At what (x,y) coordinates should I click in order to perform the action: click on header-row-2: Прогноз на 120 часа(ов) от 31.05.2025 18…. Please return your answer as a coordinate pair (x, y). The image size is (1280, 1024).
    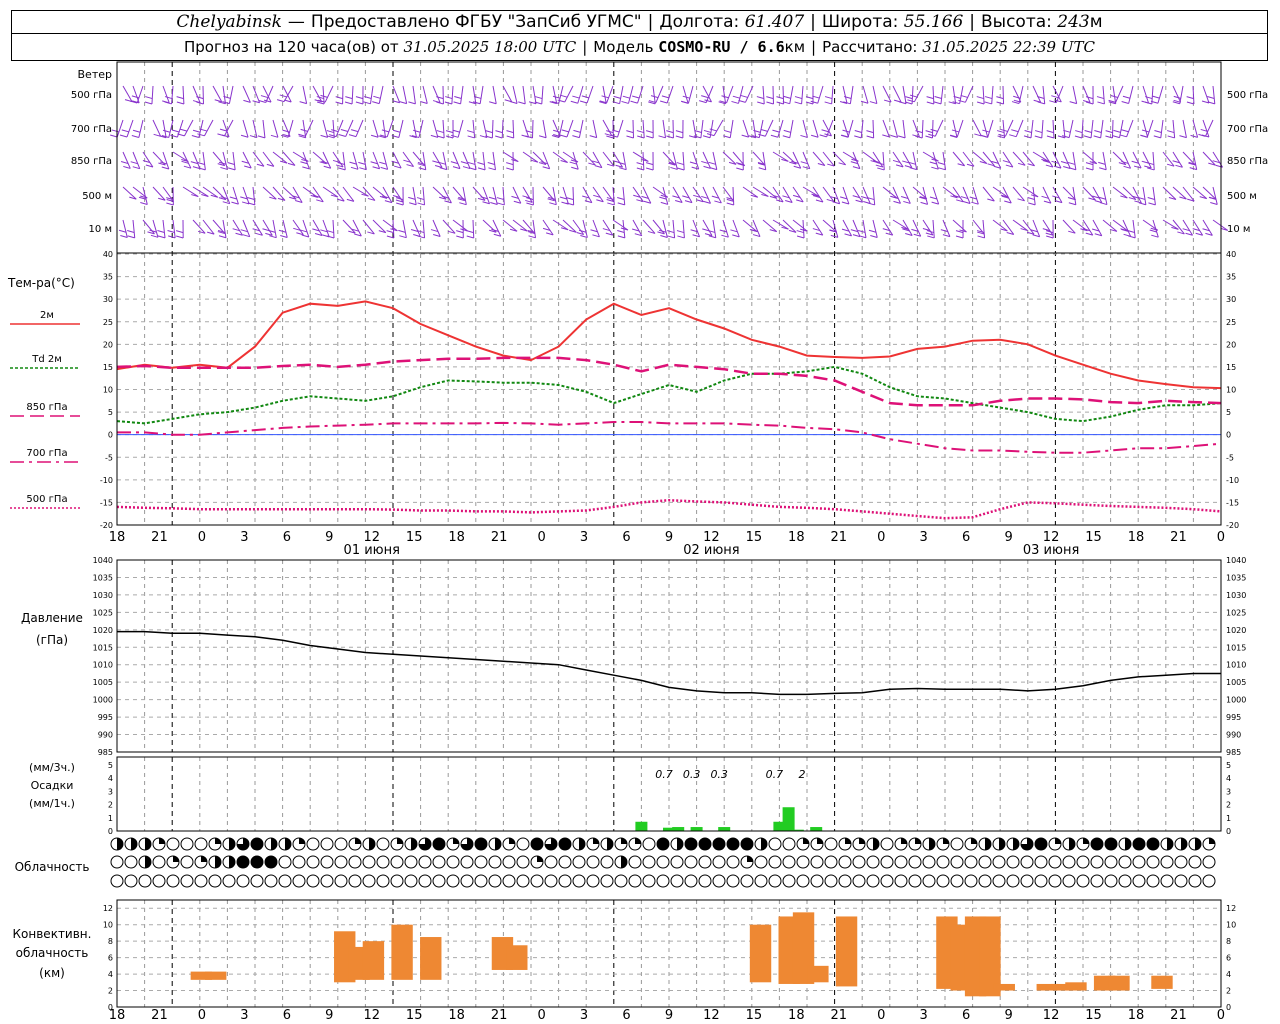
    Looking at the image, I should click on (639, 47).